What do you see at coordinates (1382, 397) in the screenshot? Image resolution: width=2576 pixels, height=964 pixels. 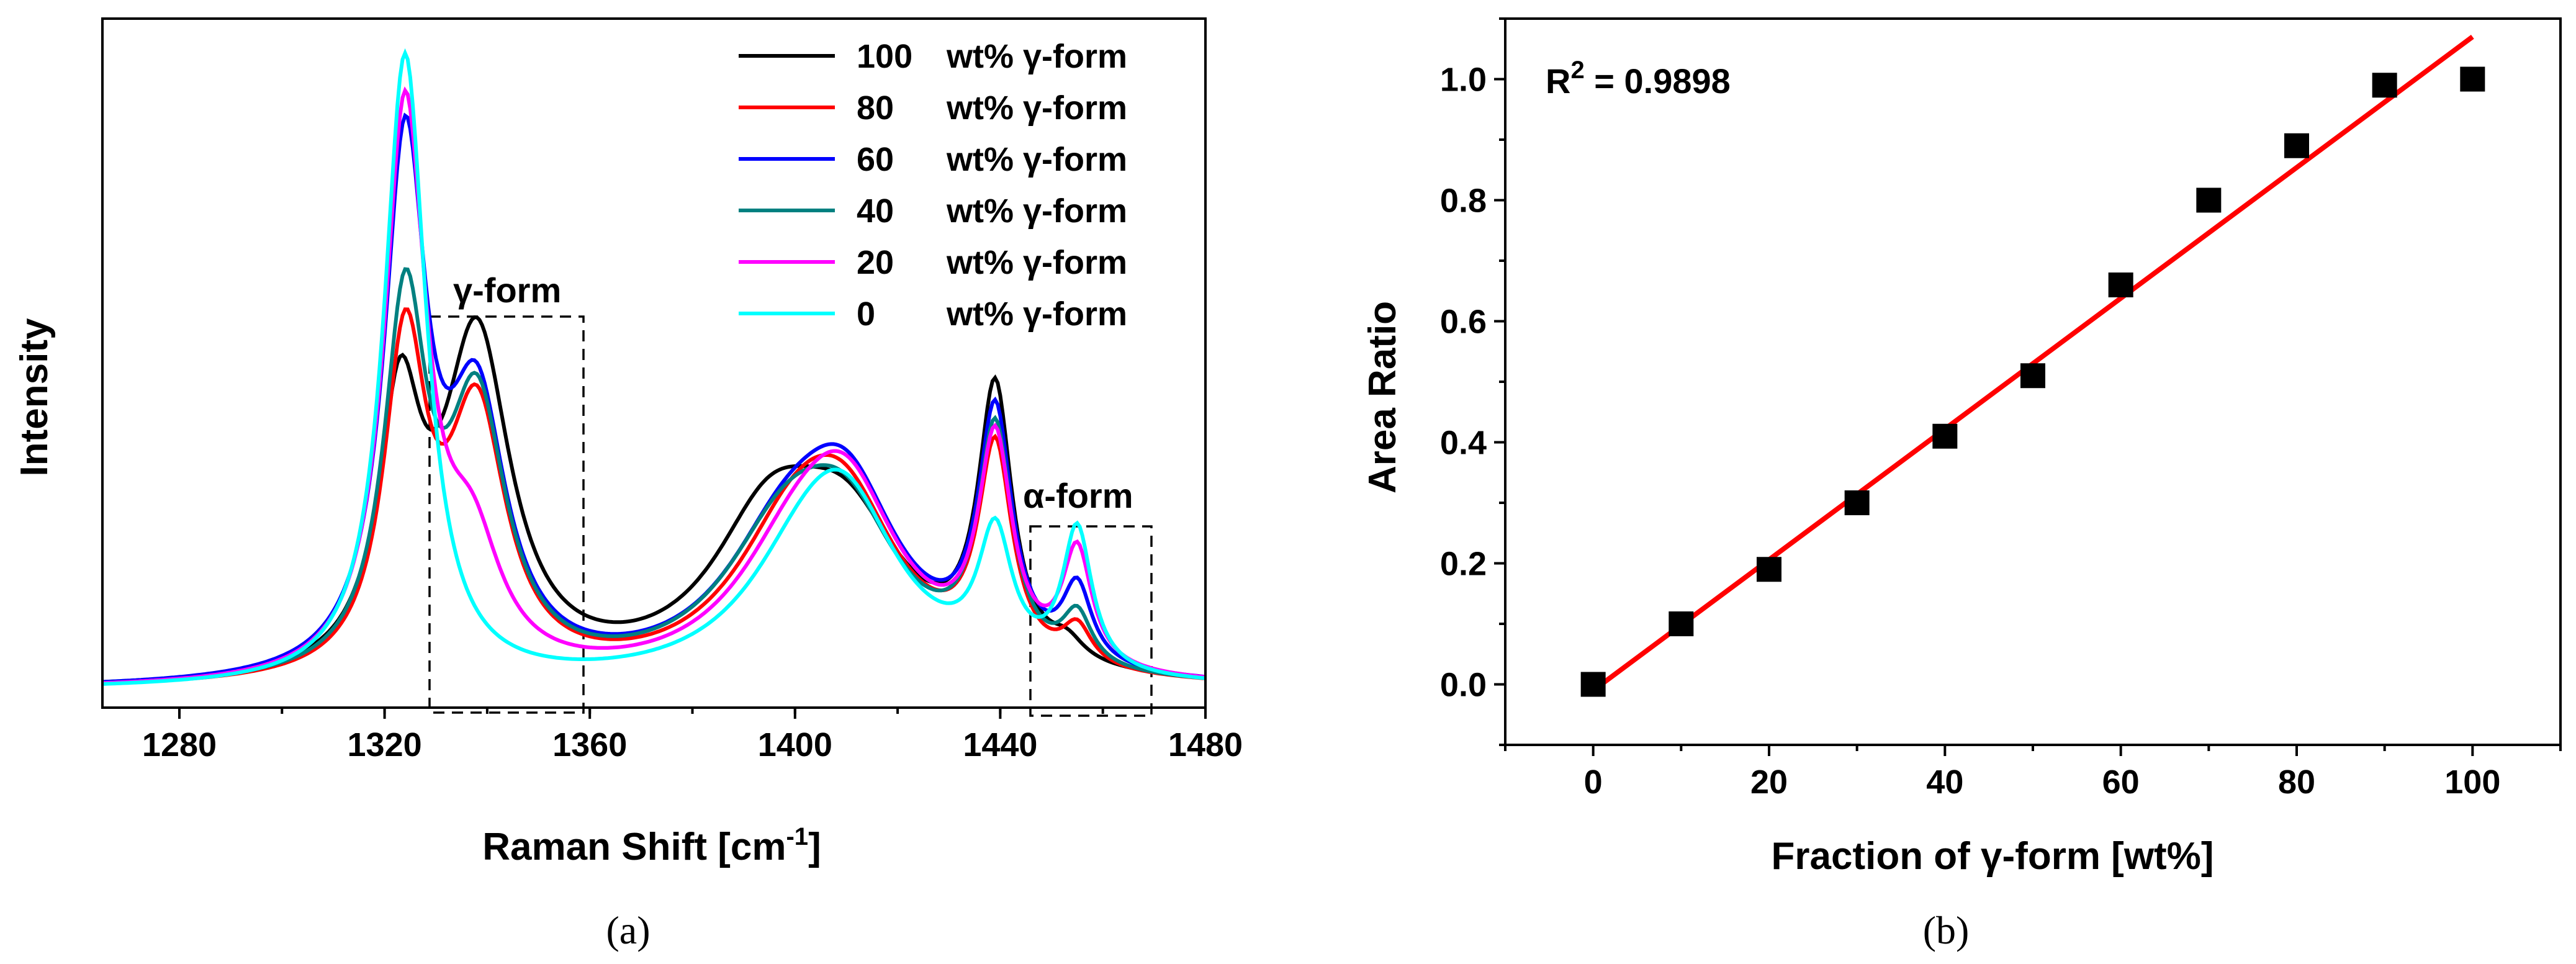 I see `y-axis-label-b: Area Ratio` at bounding box center [1382, 397].